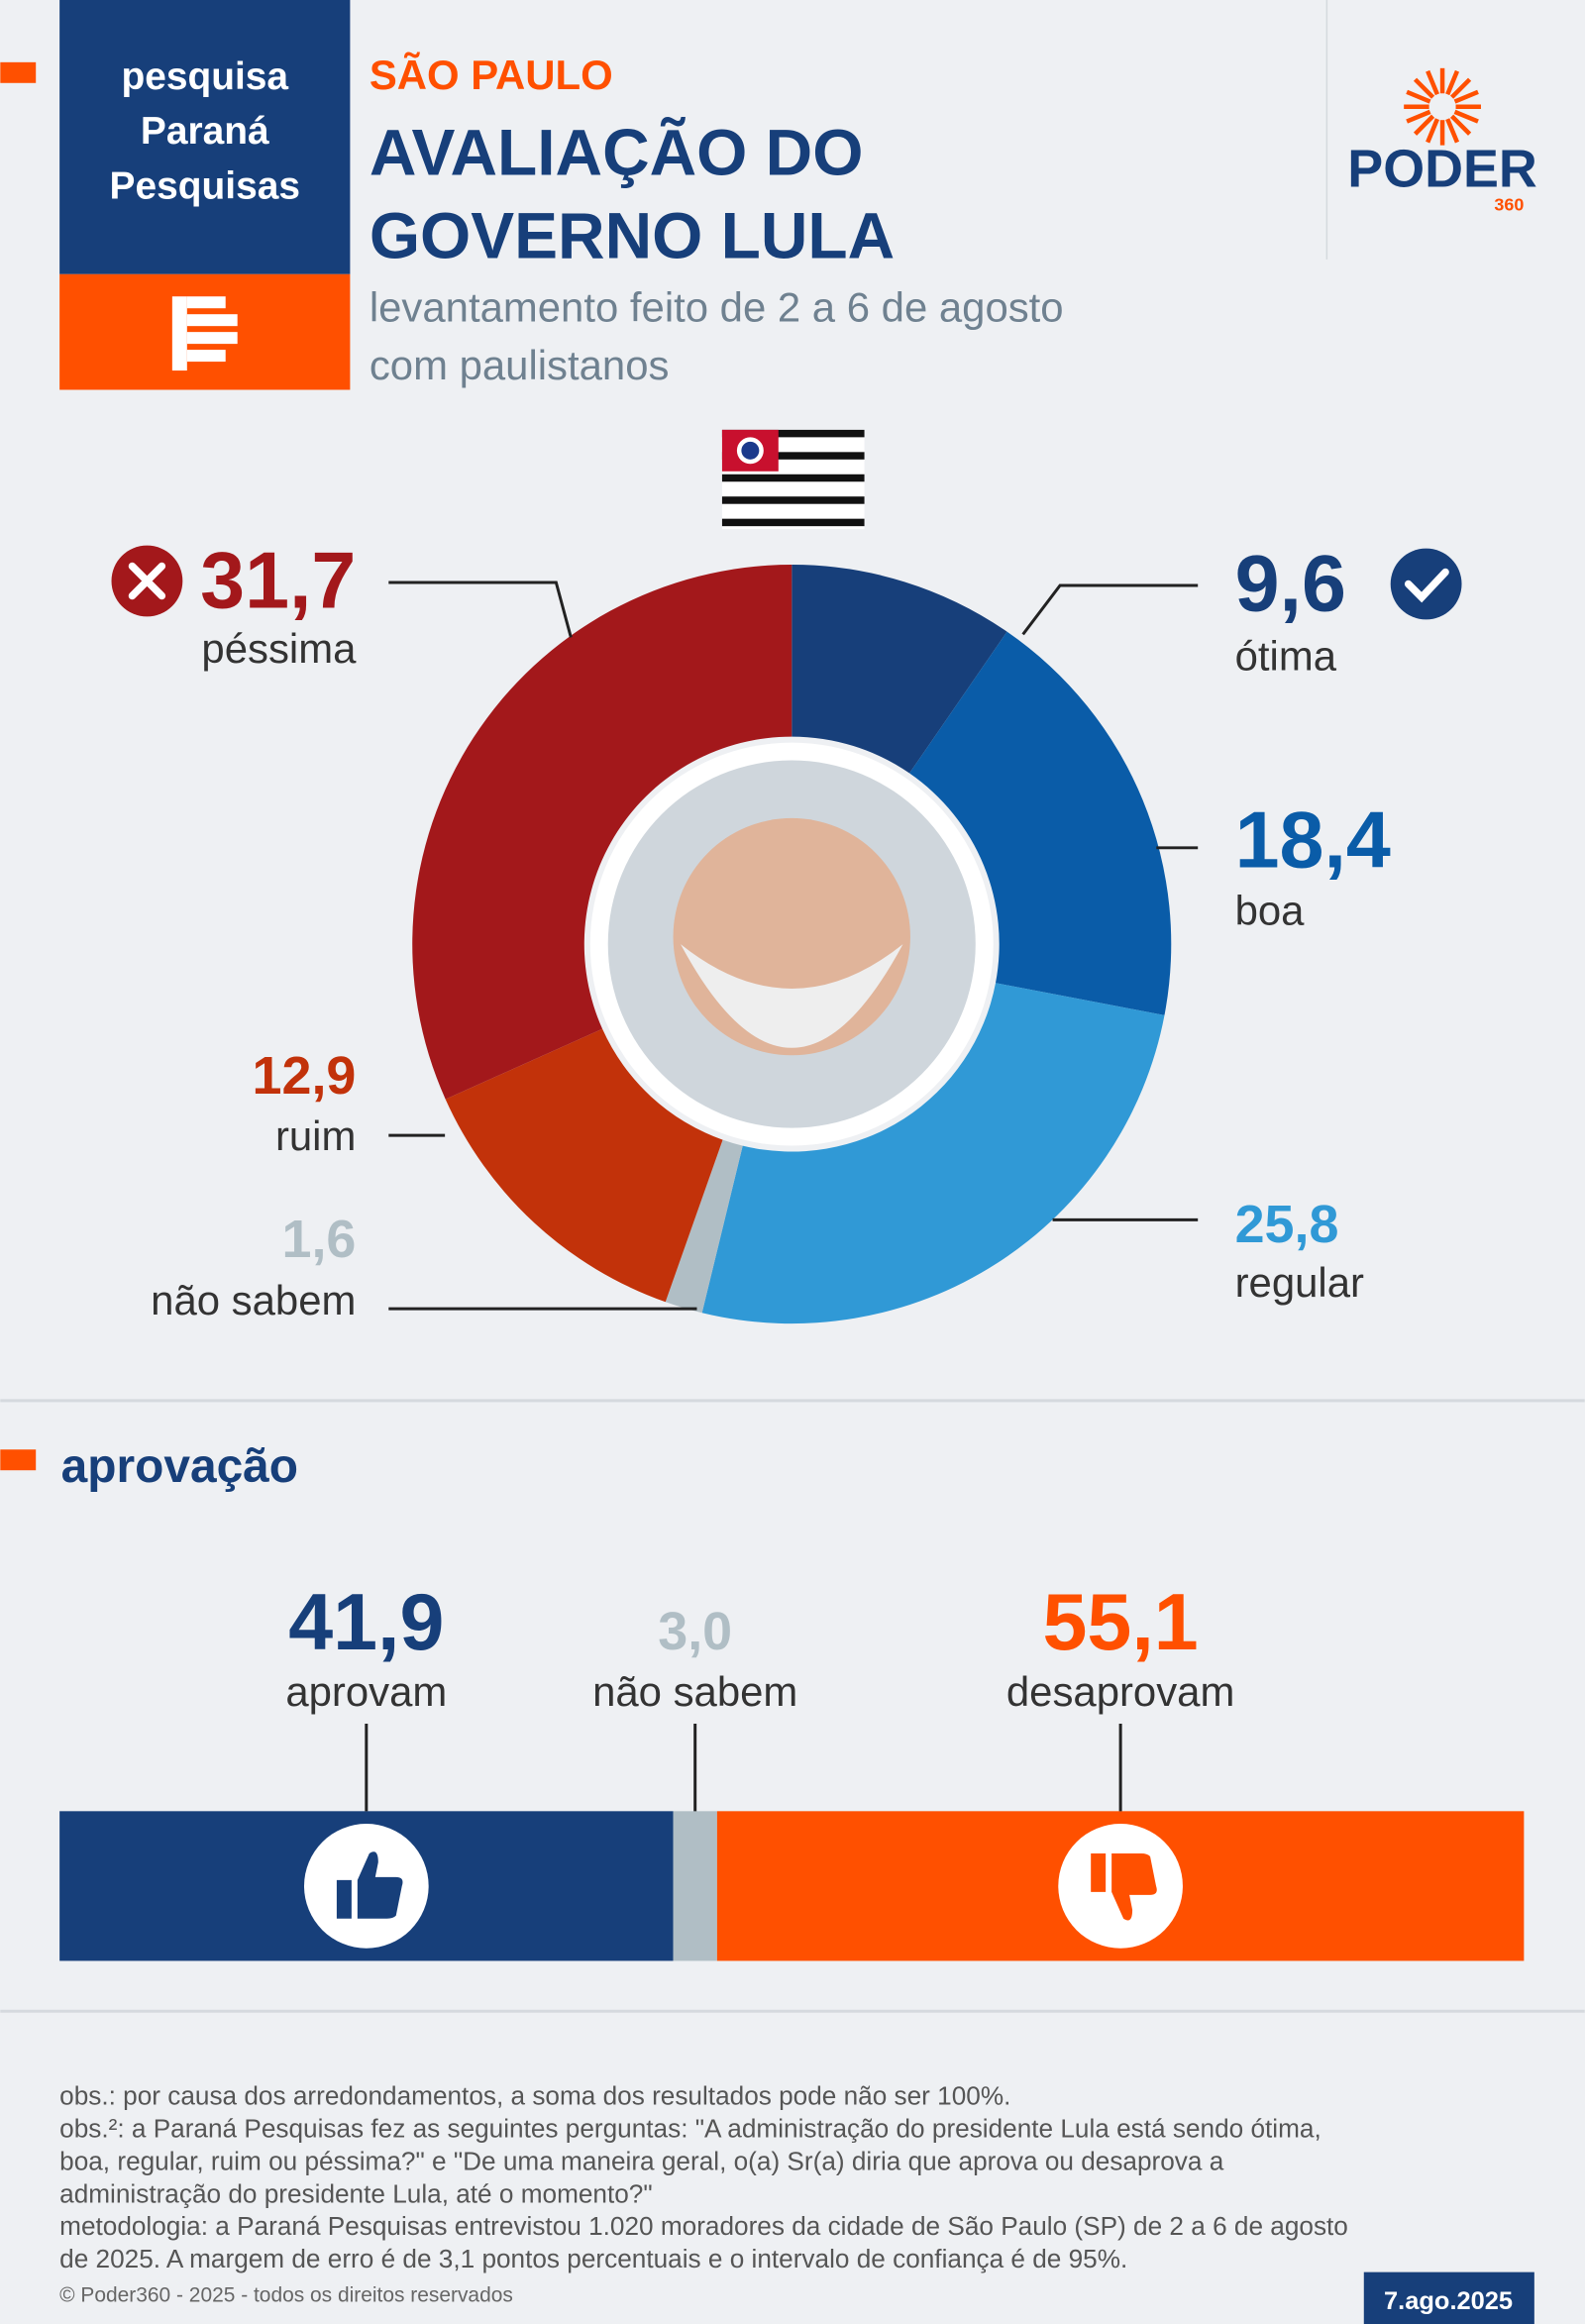 This screenshot has width=1585, height=2324. Describe the element at coordinates (695, 1631) in the screenshot. I see `value-label: 3,0` at that location.